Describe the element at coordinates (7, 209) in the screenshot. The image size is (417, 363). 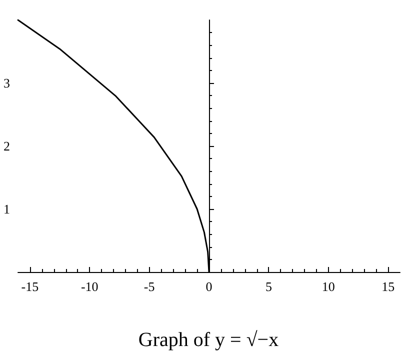
I see `y-tick-label: 1` at that location.